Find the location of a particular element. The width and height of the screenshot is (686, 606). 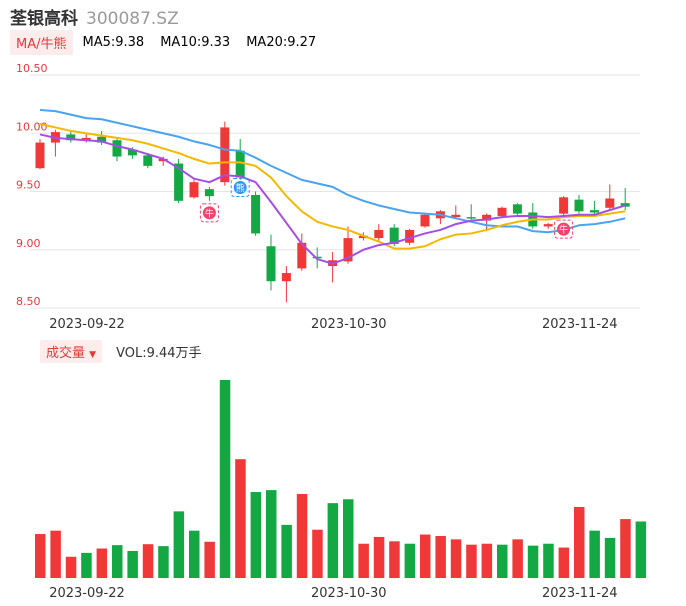

price-tick-label: 10.00 is located at coordinates (32, 126).